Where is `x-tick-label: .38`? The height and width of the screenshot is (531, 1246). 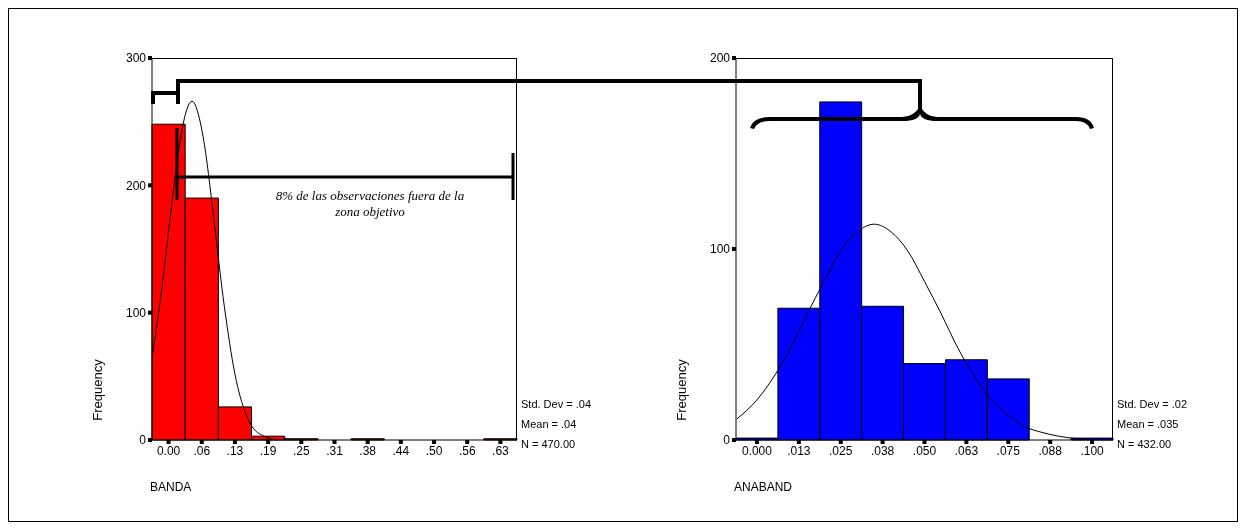 x-tick-label: .38 is located at coordinates (368, 450).